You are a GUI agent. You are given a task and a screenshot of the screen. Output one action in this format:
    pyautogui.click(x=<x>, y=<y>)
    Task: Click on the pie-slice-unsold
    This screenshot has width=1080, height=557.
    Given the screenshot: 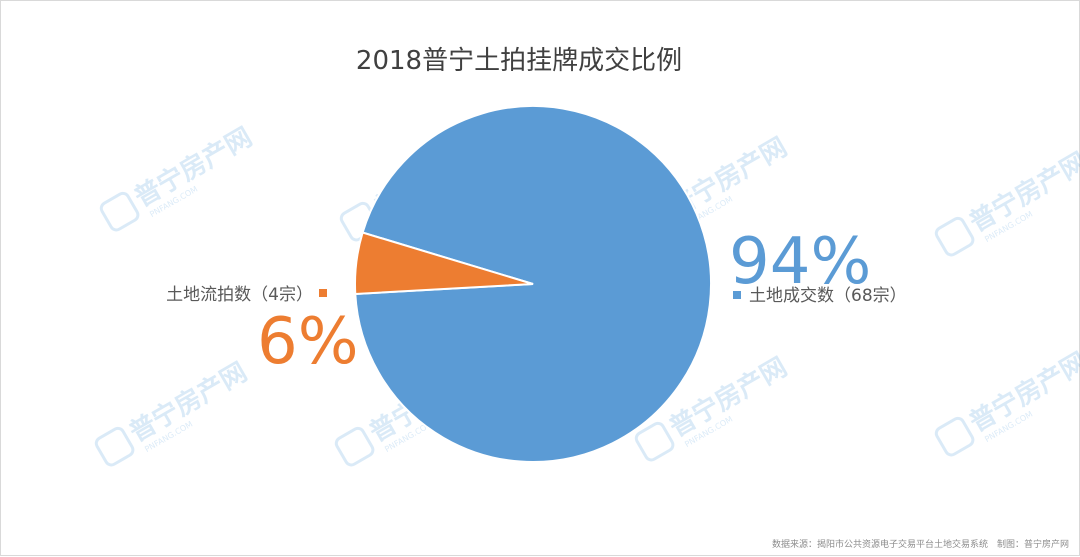 What is the action you would take?
    pyautogui.click(x=444, y=263)
    